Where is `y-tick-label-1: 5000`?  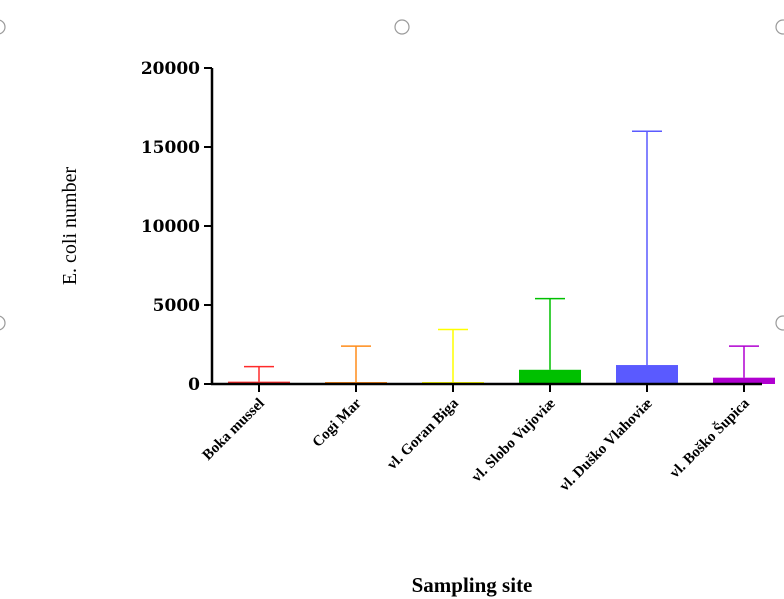
y-tick-label-1: 5000 is located at coordinates (176, 306).